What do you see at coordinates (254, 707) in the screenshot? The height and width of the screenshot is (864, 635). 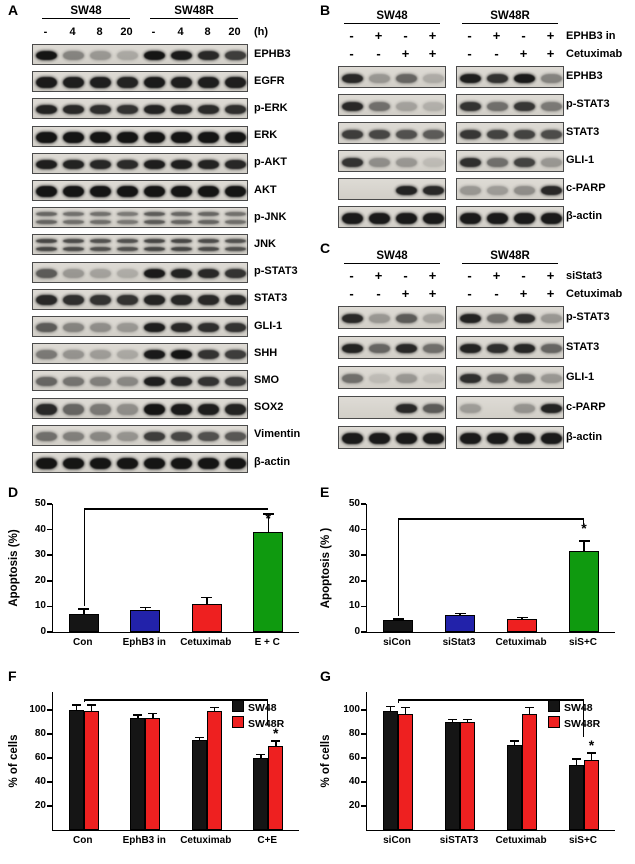 I see `legend-item: SW48` at bounding box center [254, 707].